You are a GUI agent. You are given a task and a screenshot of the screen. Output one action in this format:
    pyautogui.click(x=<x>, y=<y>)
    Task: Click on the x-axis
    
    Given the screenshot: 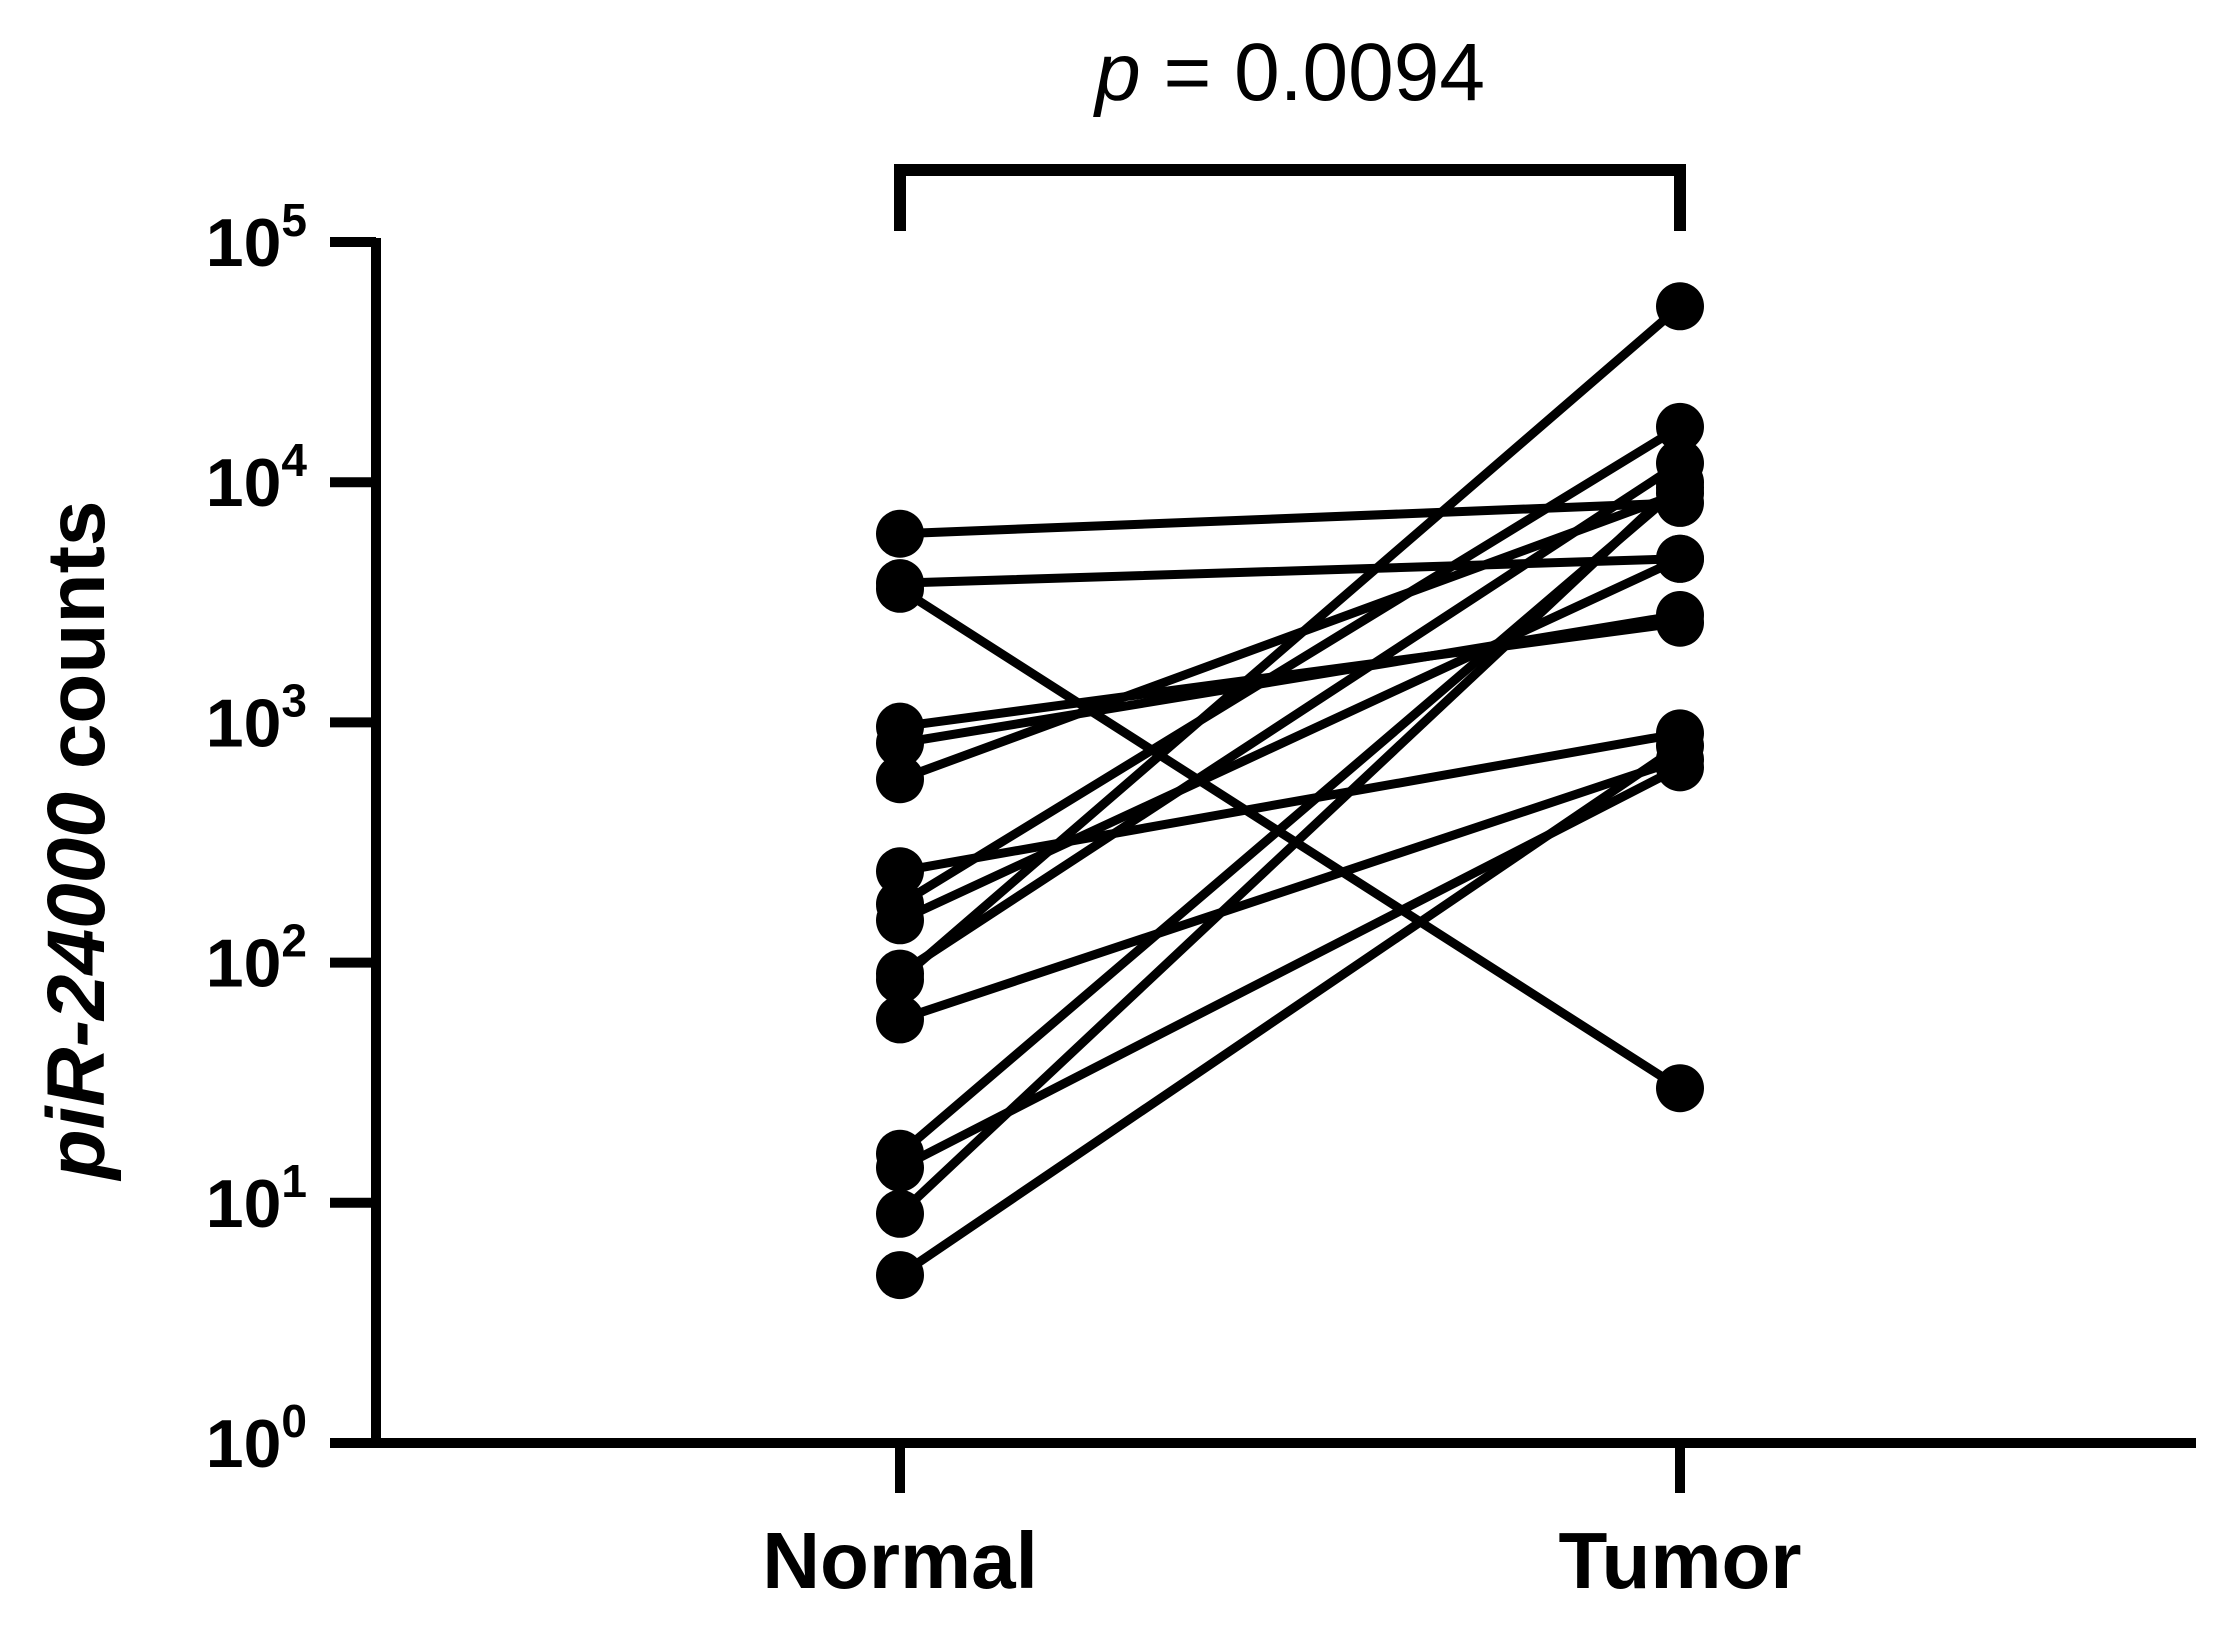 What is the action you would take?
    pyautogui.click(x=1283, y=1465)
    